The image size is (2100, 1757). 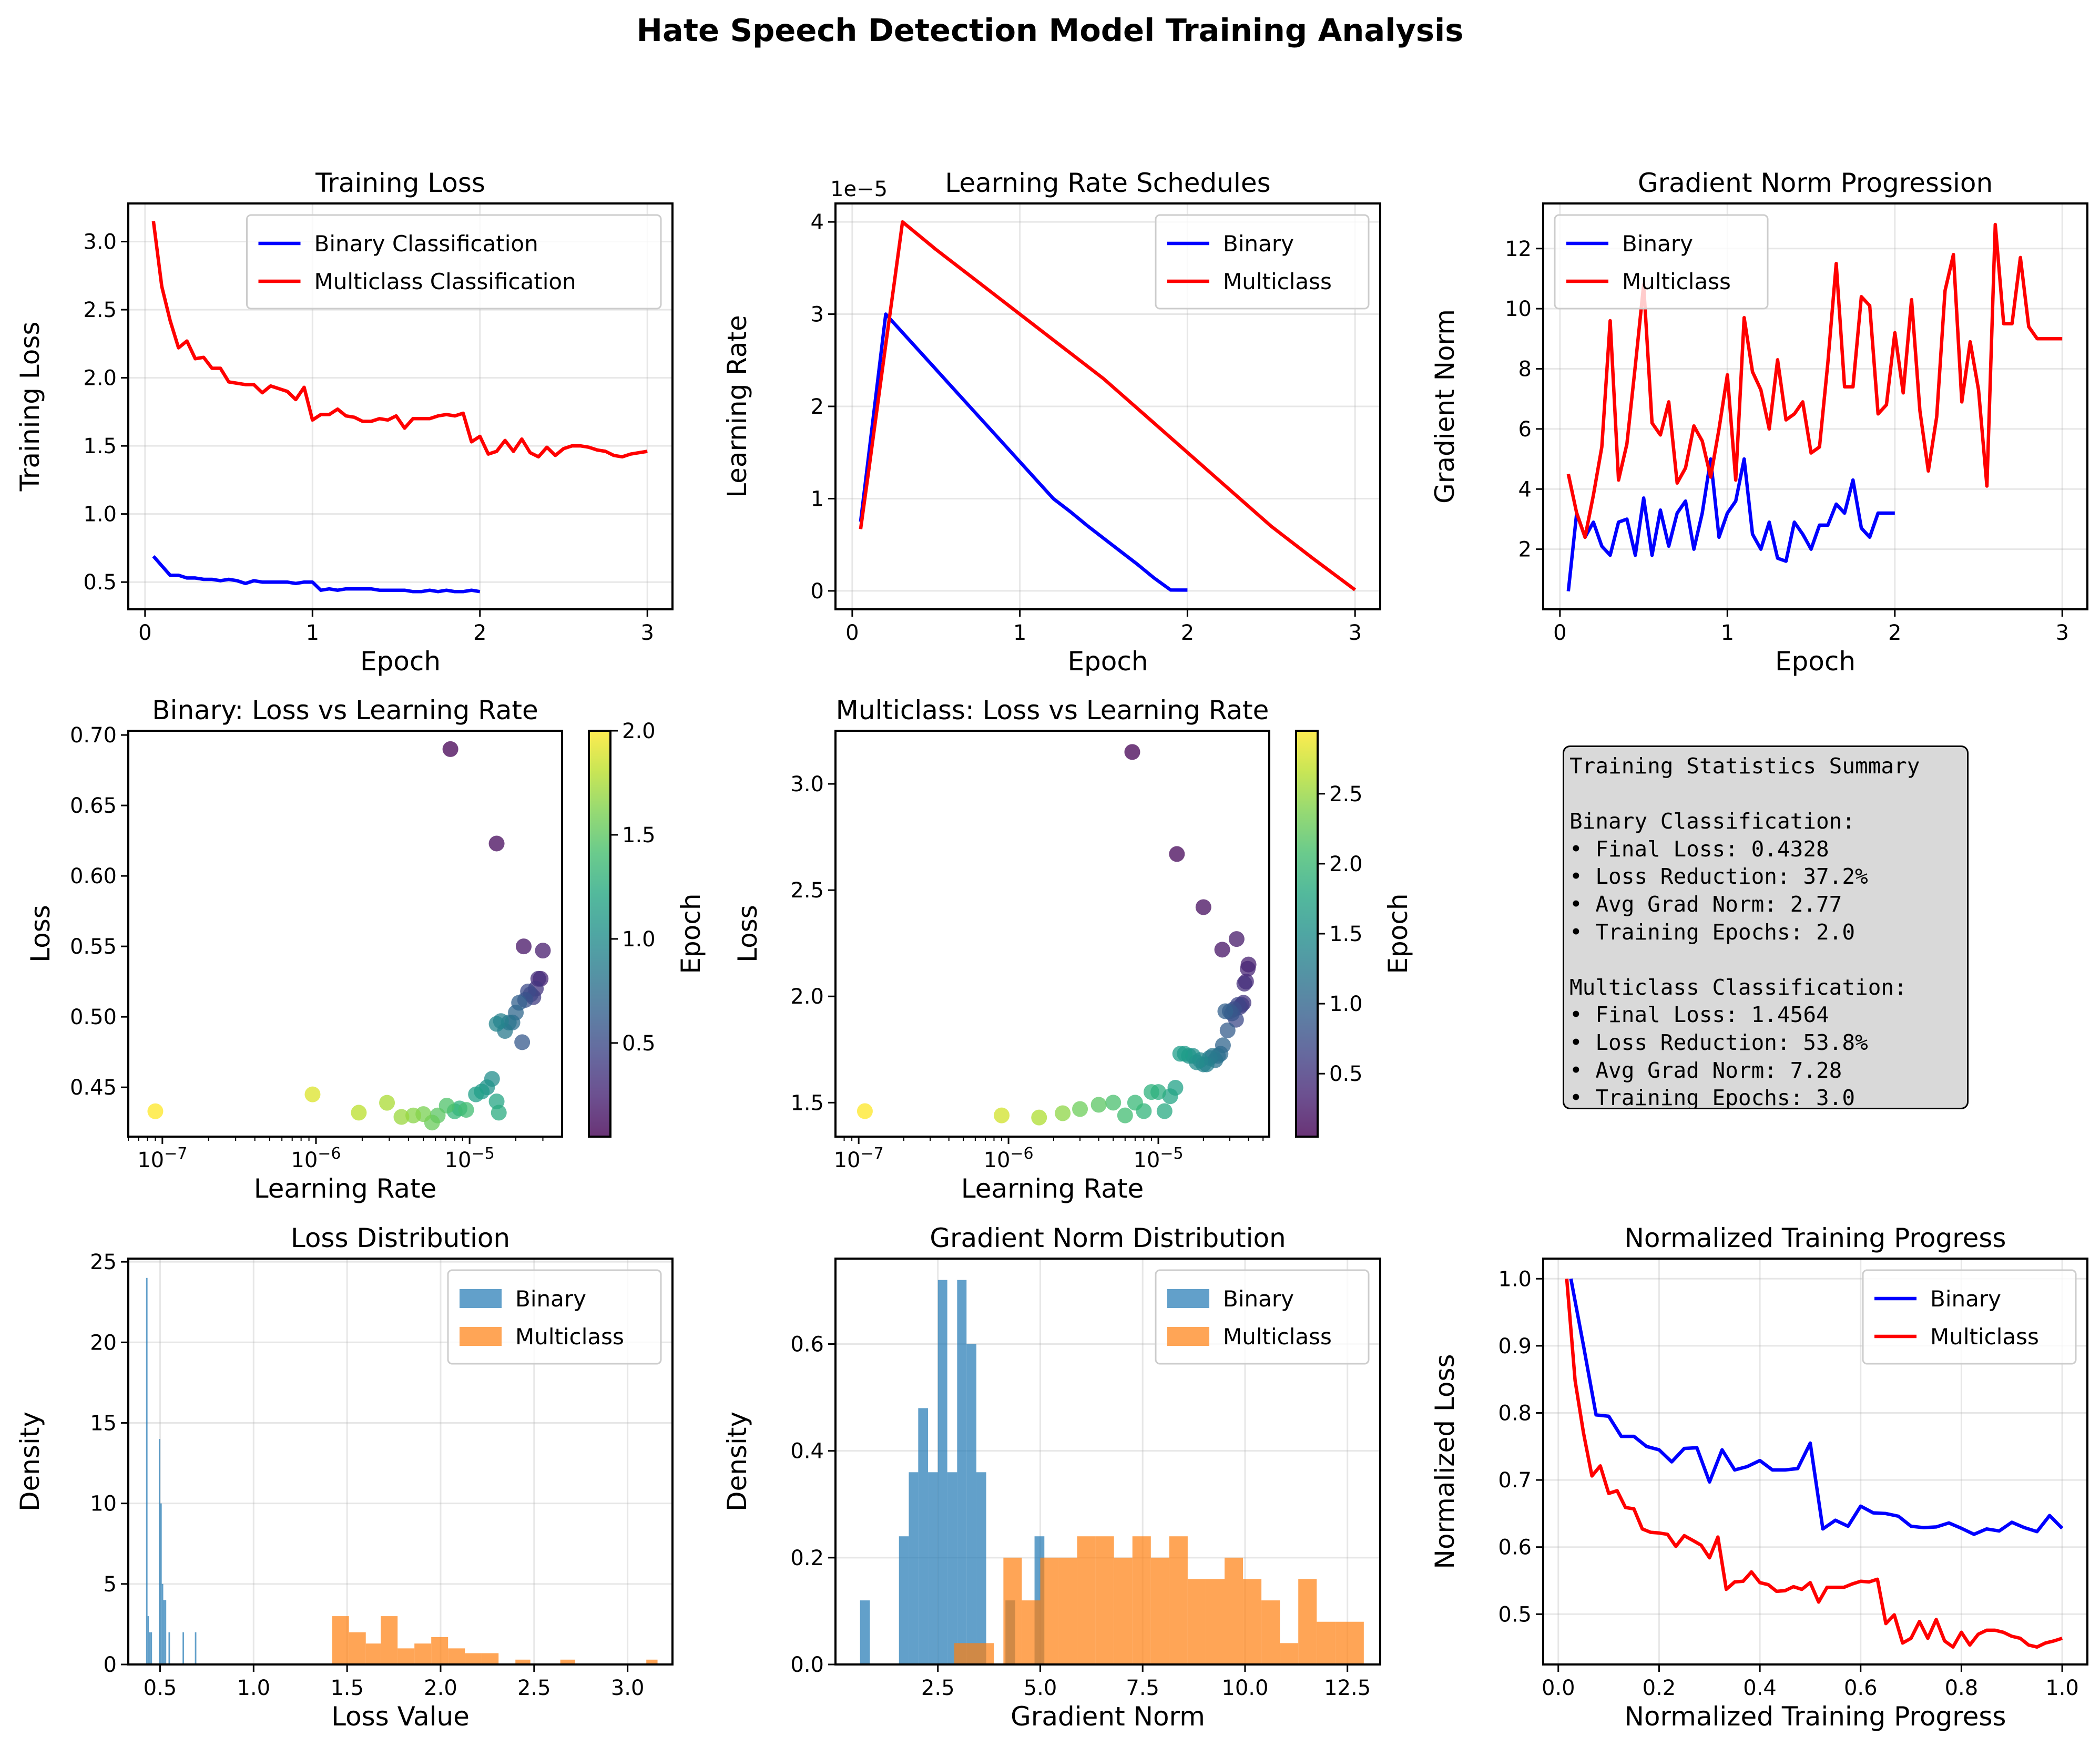 I want to click on y-tick-label: 0.7, so click(x=1515, y=1480).